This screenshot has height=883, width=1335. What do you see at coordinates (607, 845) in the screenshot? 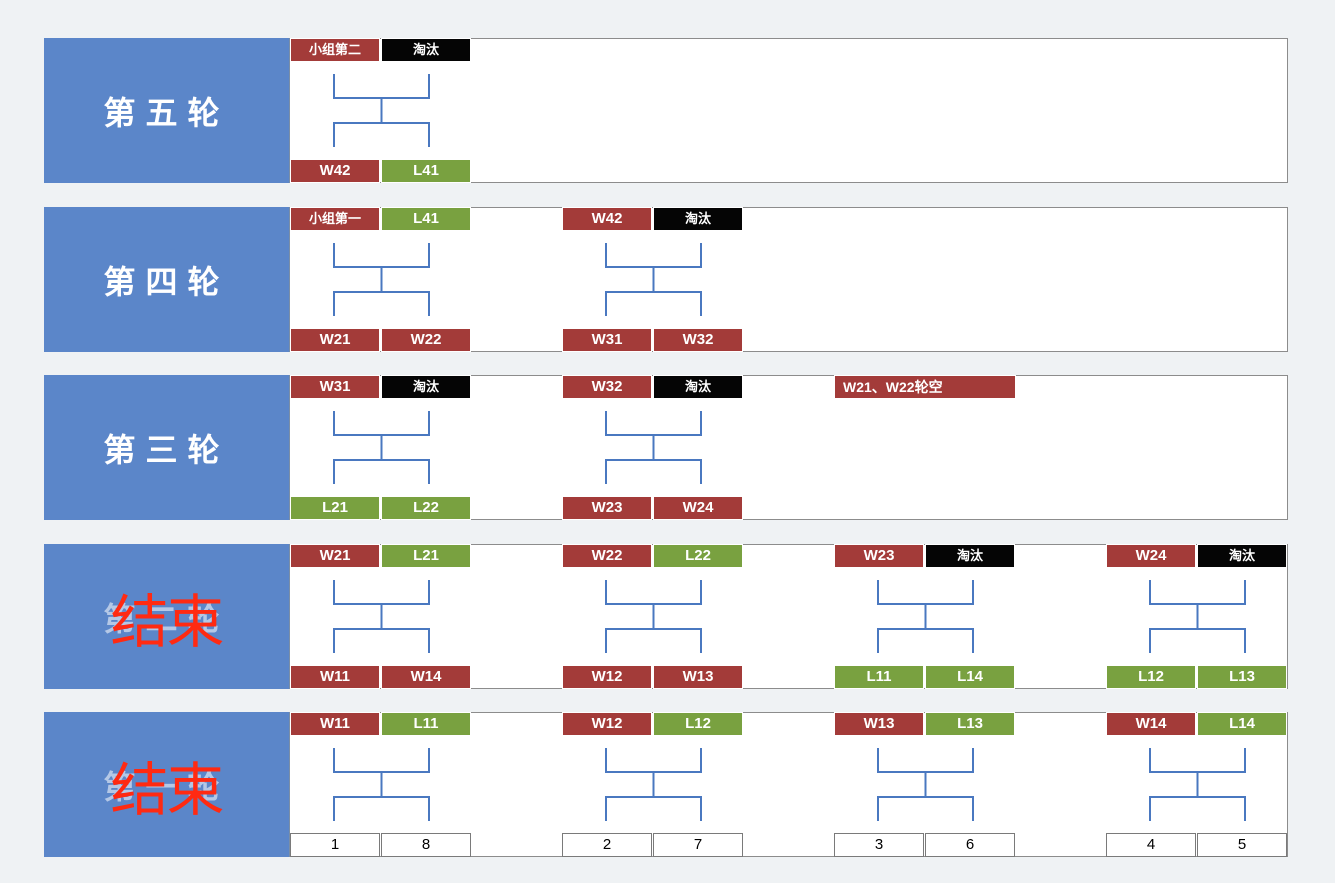
I see `slot-bottom: 2` at bounding box center [607, 845].